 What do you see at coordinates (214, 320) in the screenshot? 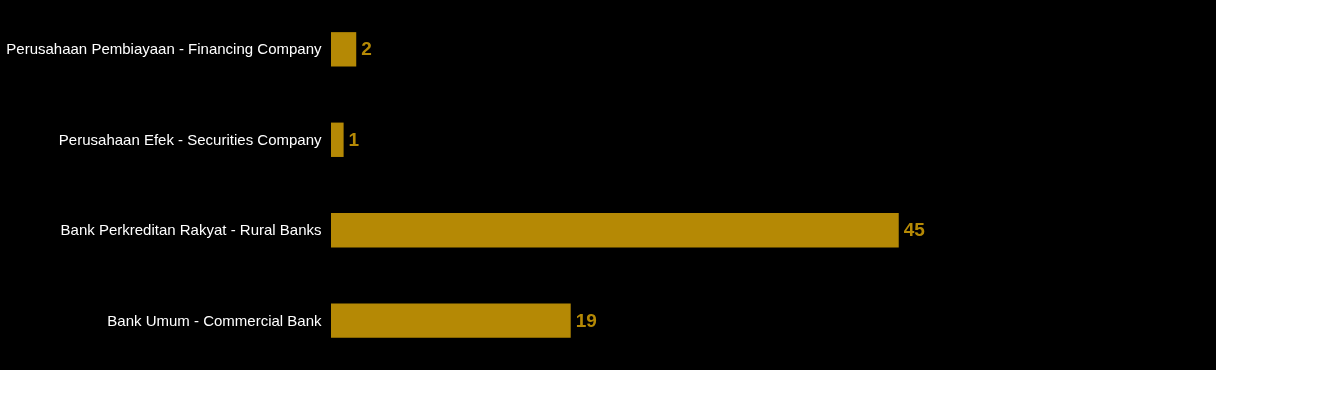
I see `y-tick-label: Bank Umum - Commercial Bank` at bounding box center [214, 320].